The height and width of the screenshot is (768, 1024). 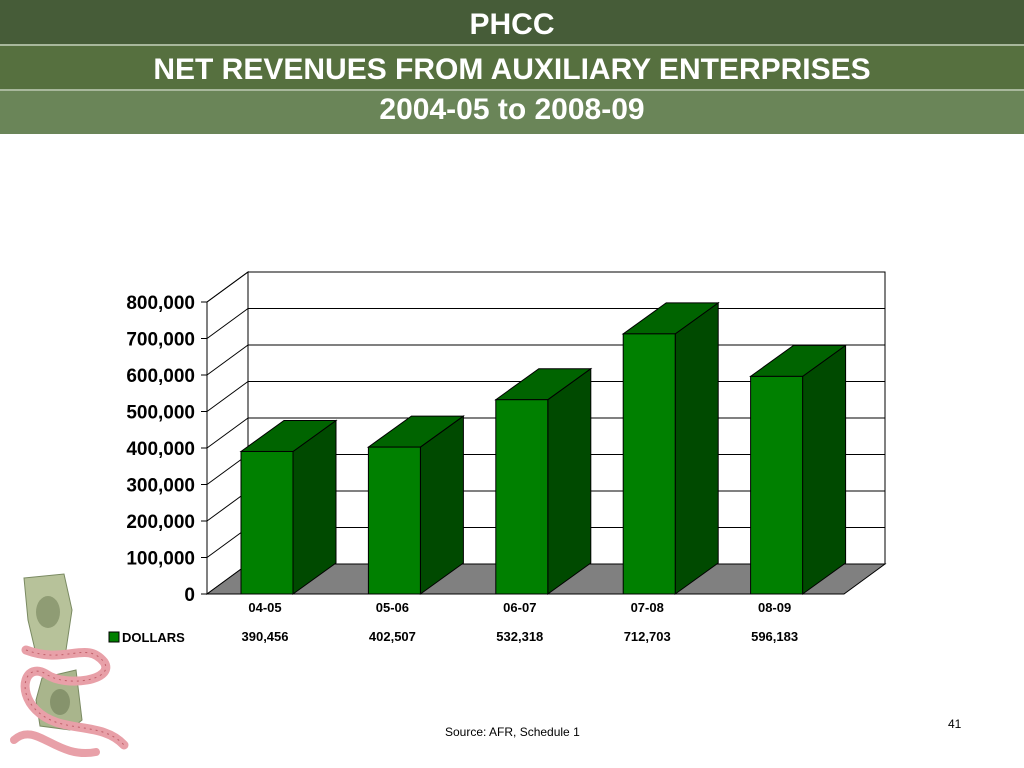 I want to click on y-tick-label: 0, so click(x=189, y=595).